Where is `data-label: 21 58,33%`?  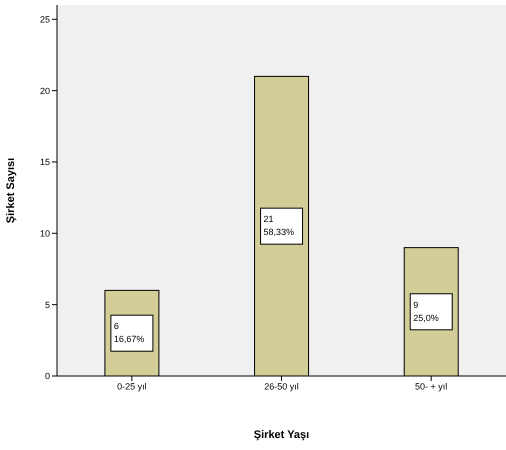
data-label: 21 58,33% is located at coordinates (279, 226).